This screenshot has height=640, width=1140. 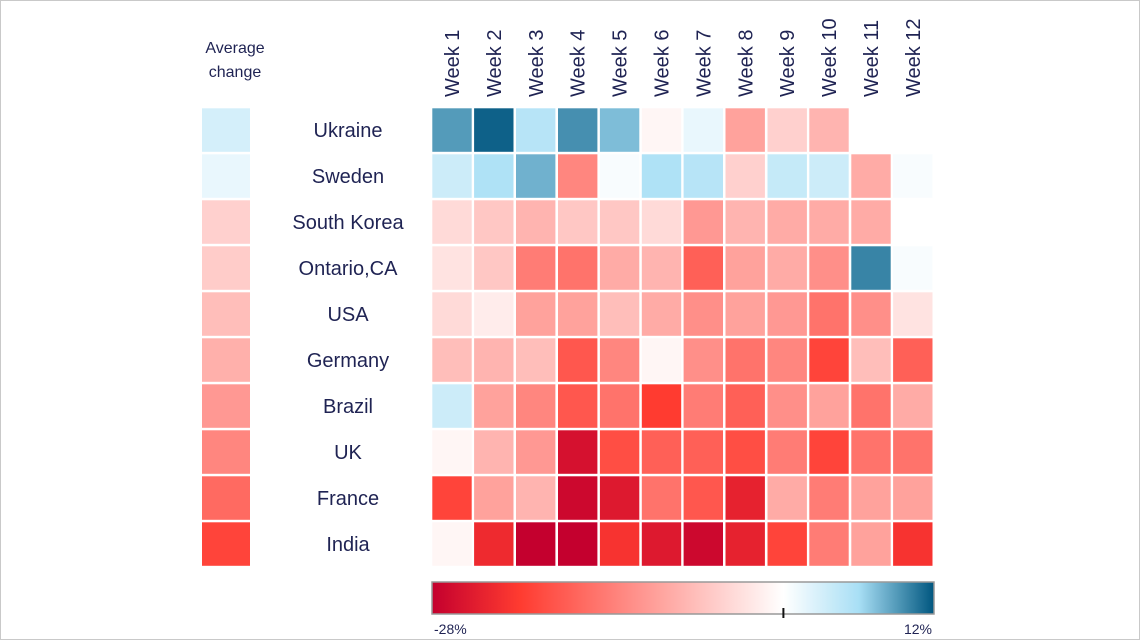 What do you see at coordinates (579, 63) in the screenshot?
I see `column-label: Week 4` at bounding box center [579, 63].